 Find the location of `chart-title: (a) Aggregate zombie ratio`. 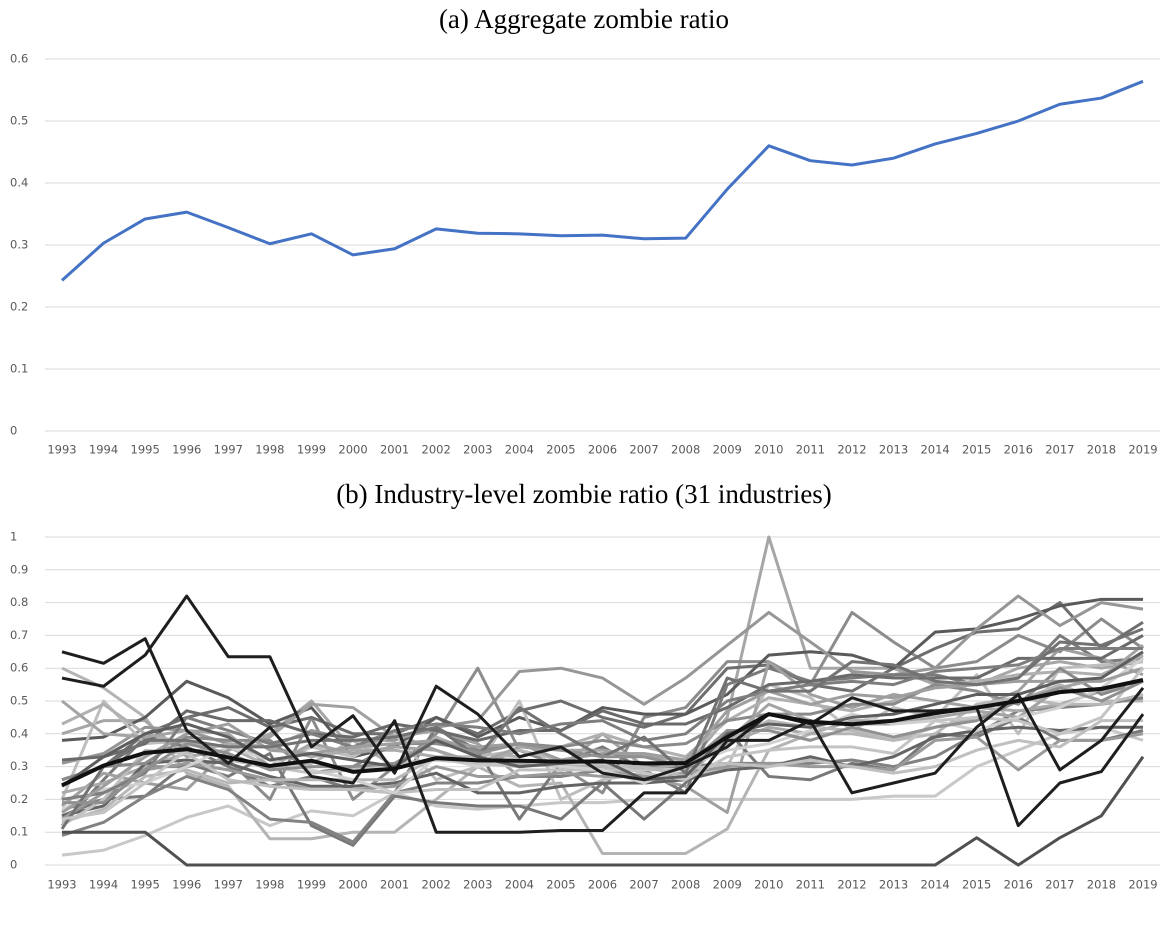

chart-title: (a) Aggregate zombie ratio is located at coordinates (584, 19).